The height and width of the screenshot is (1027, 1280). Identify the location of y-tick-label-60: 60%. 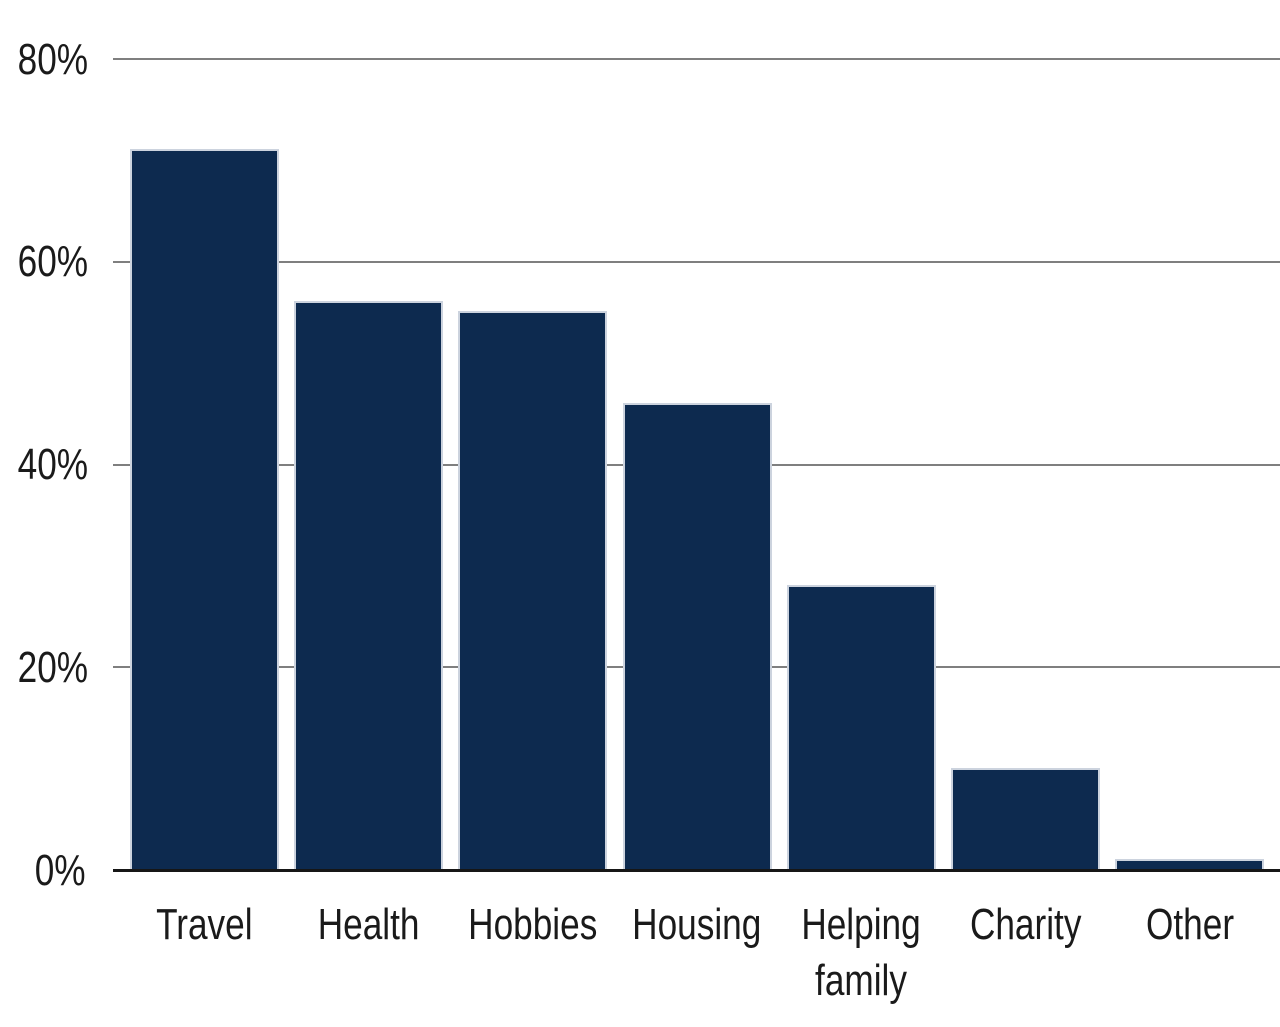
(53, 262).